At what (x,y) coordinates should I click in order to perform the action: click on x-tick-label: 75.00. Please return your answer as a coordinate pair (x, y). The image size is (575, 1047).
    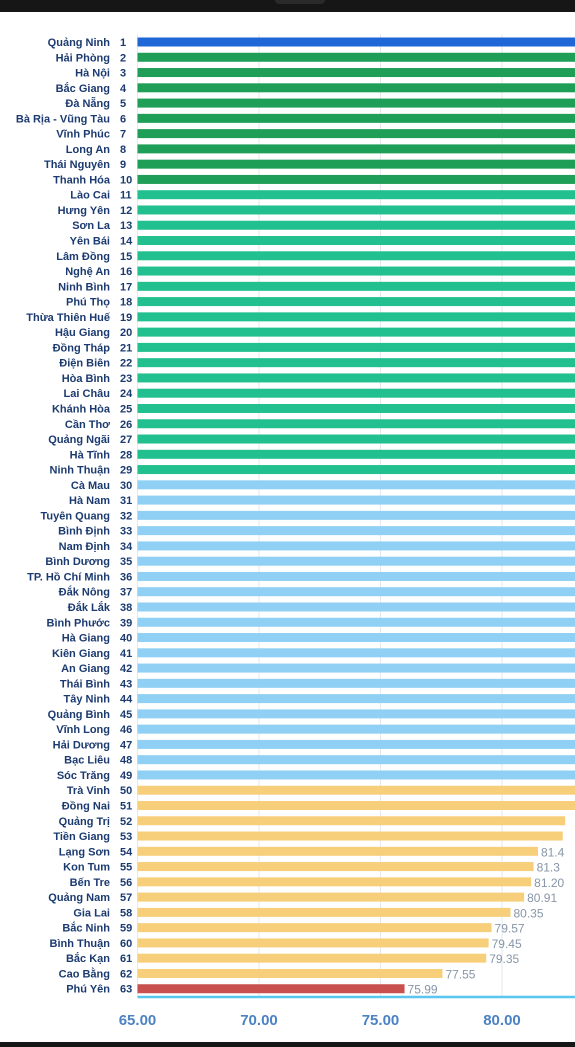
    Looking at the image, I should click on (381, 1020).